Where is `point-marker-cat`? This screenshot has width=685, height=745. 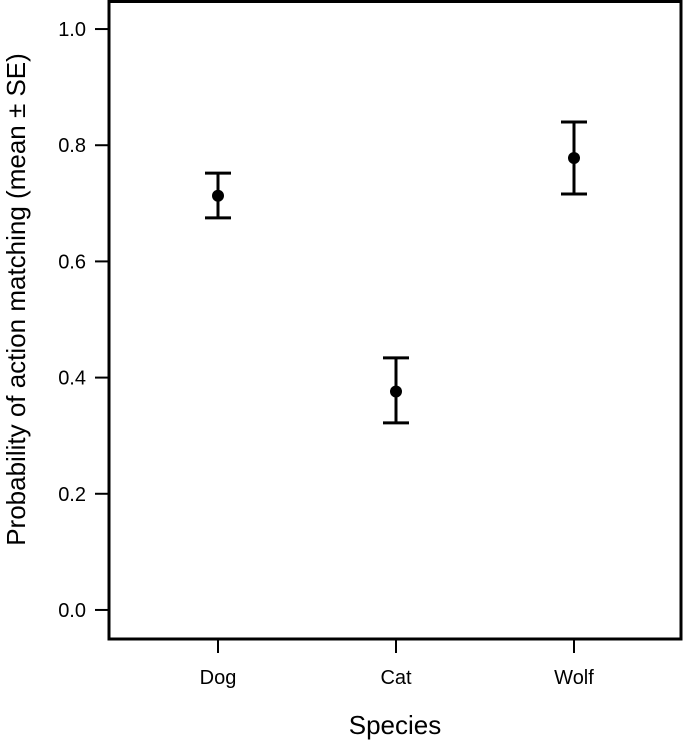 point-marker-cat is located at coordinates (396, 391).